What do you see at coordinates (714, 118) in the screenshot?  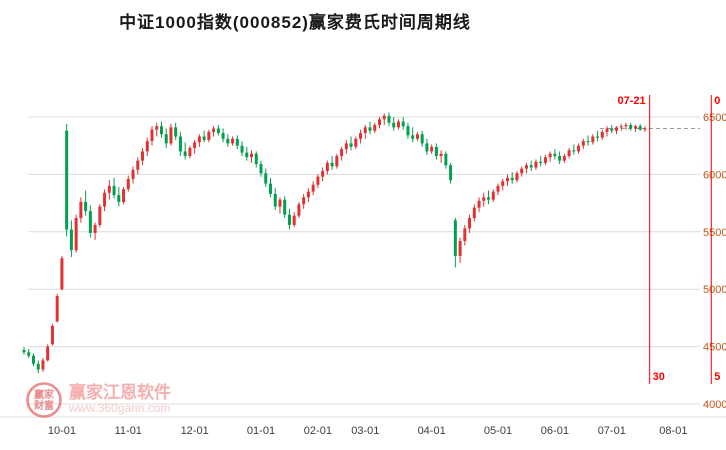 I see `y-axis-label: 6500` at bounding box center [714, 118].